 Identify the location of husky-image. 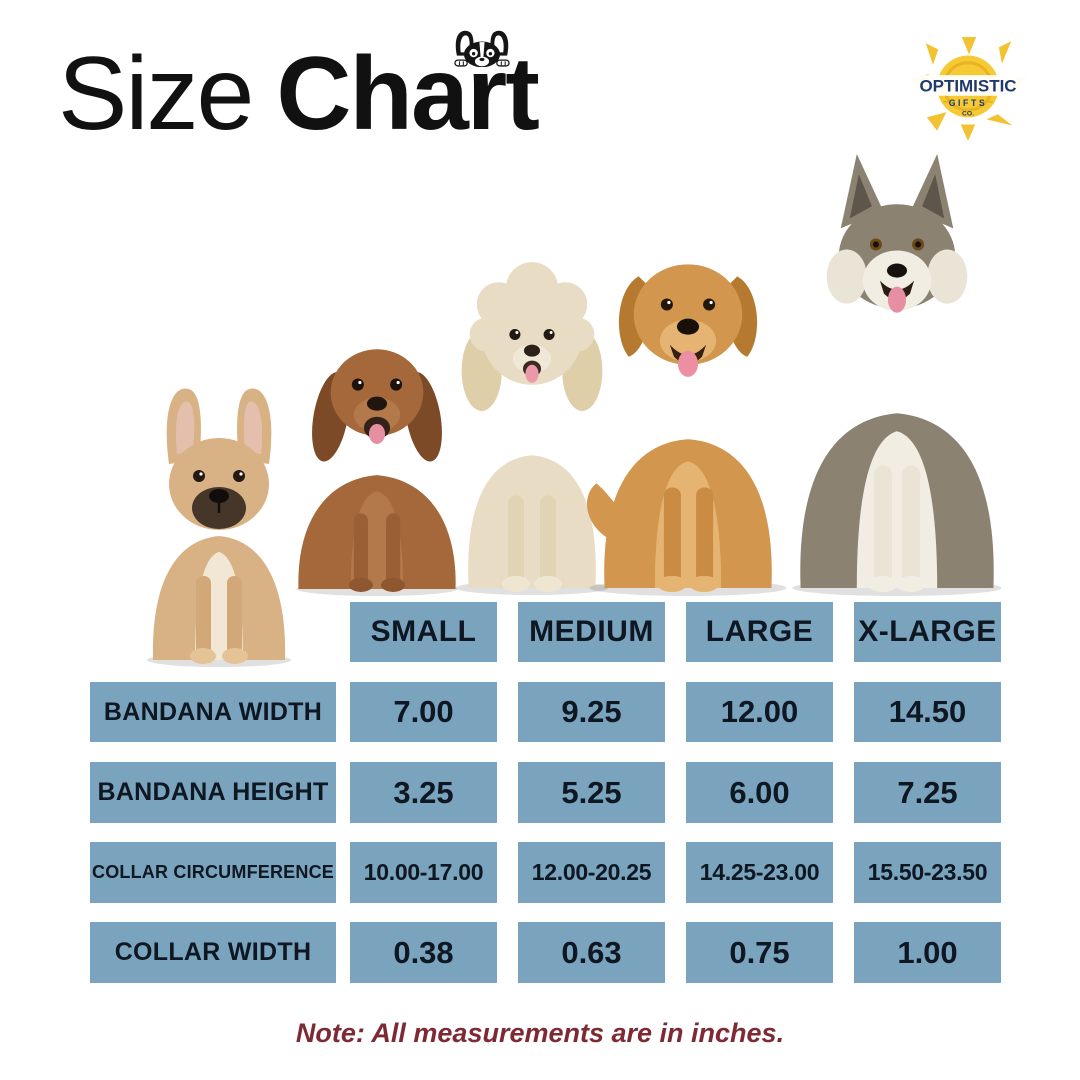
(897, 370).